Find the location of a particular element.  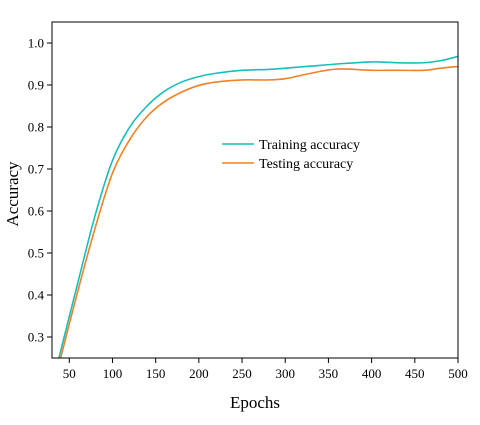

x-tick-label: 450 is located at coordinates (415, 373).